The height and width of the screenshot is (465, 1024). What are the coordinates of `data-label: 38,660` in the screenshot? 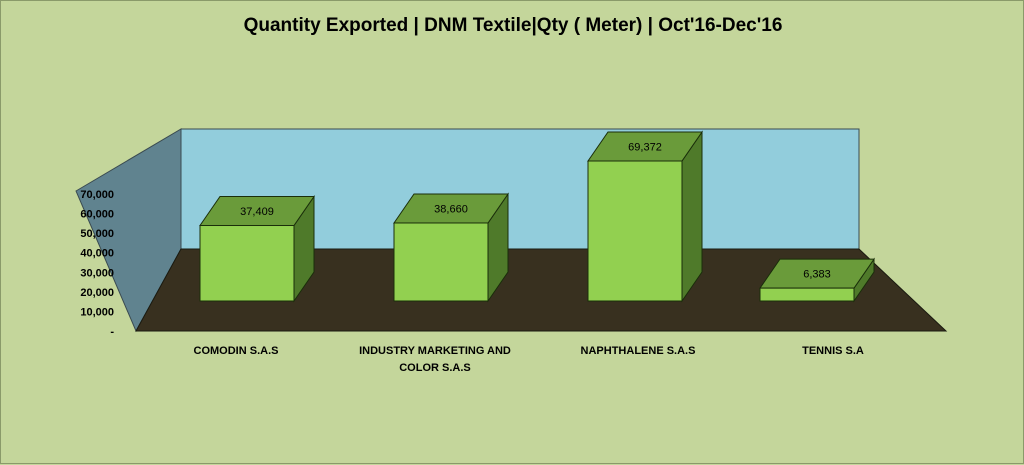 It's located at (451, 209).